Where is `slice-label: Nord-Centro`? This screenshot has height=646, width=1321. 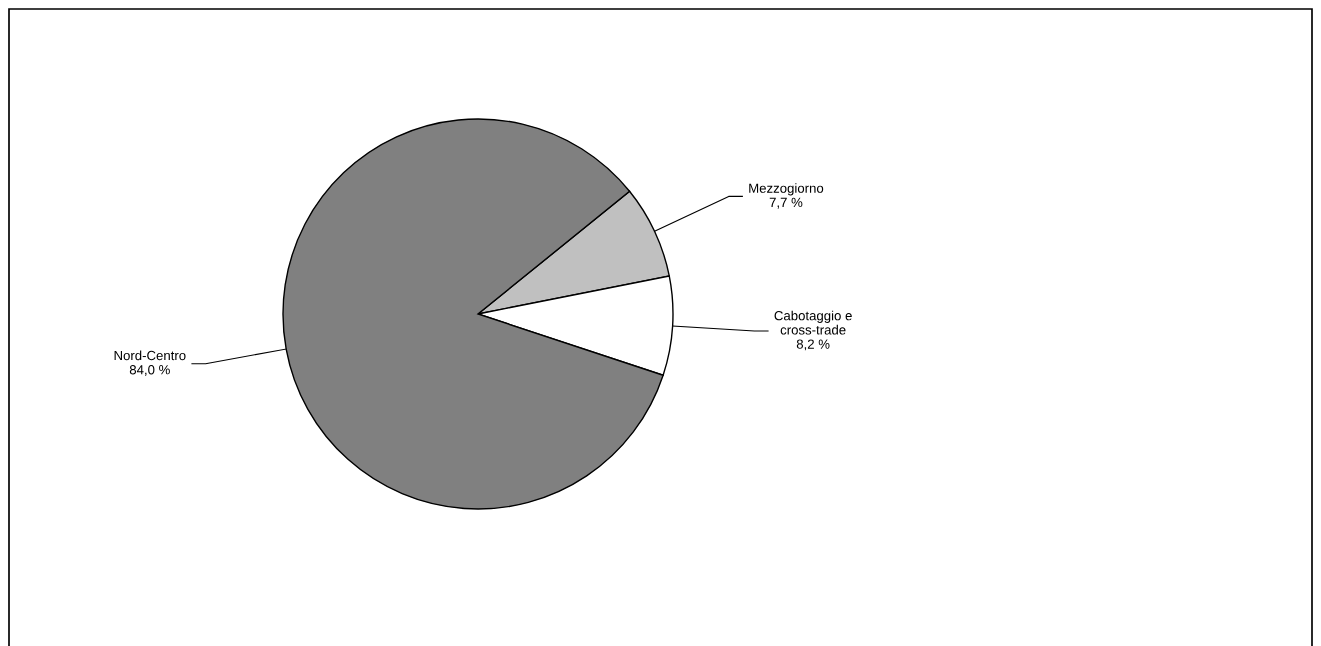
slice-label: Nord-Centro is located at coordinates (150, 355).